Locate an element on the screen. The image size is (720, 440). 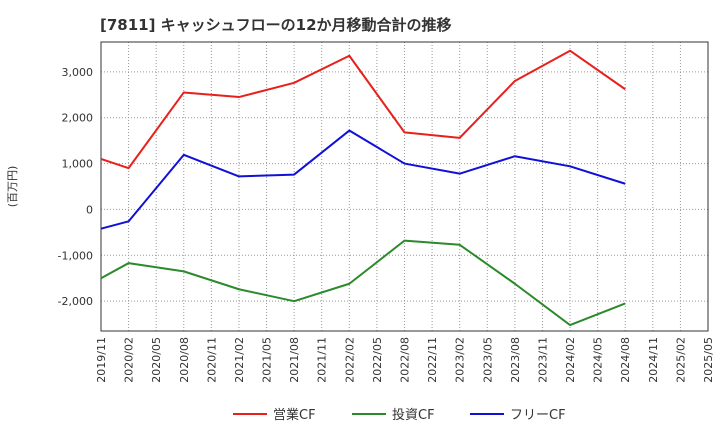
x-tick-label: 2022/02 is located at coordinates (349, 360).